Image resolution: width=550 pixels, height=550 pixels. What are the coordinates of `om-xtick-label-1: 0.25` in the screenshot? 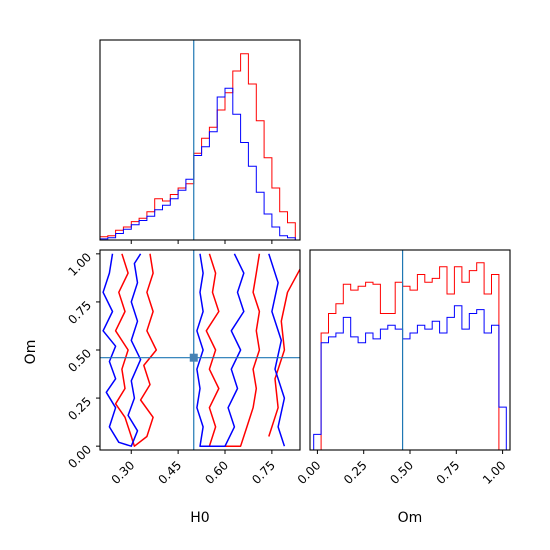 It's located at (355, 472).